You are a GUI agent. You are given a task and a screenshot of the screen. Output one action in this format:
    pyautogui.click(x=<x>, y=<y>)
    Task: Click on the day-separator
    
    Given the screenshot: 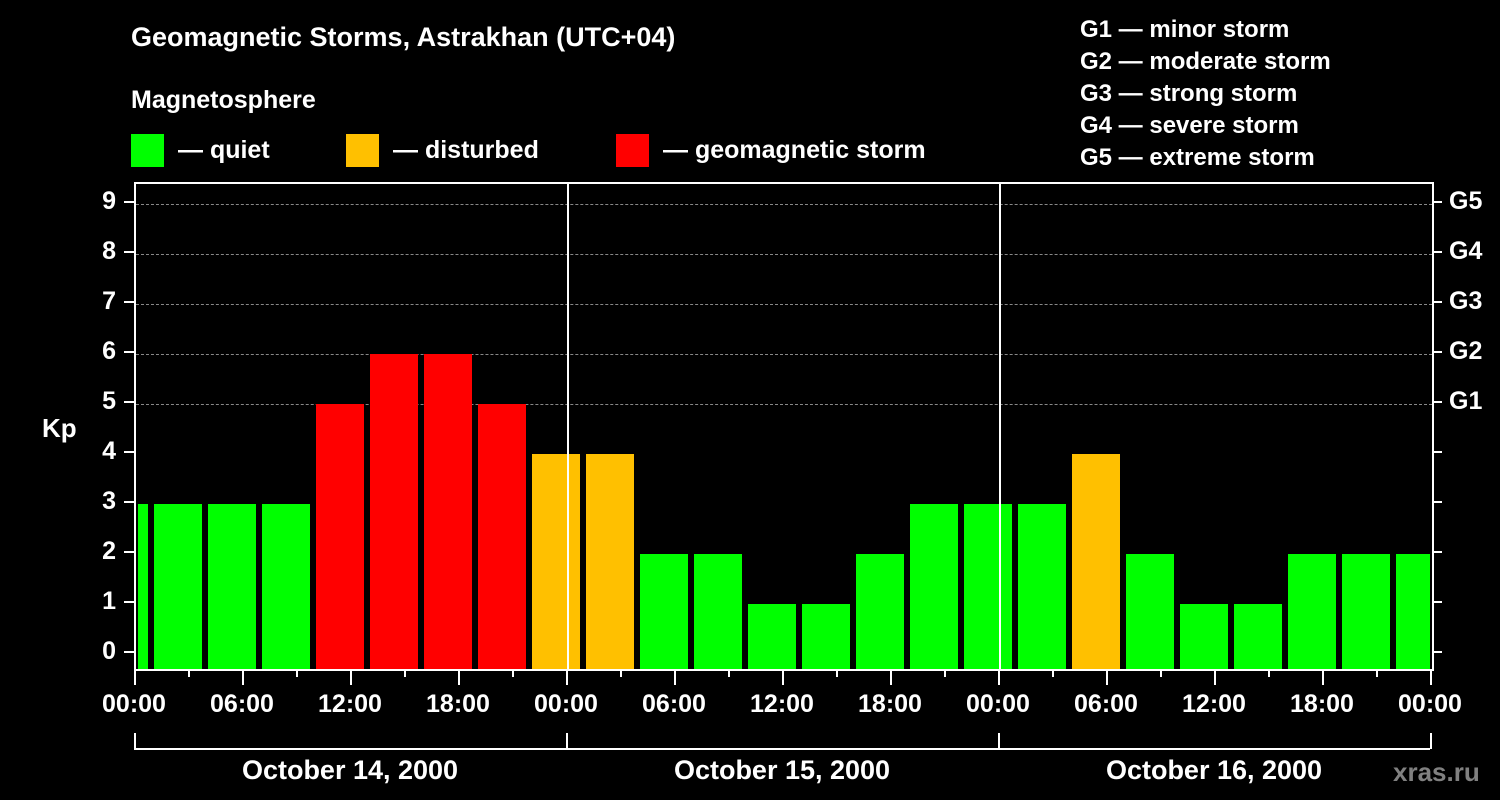 What is the action you would take?
    pyautogui.click(x=568, y=426)
    